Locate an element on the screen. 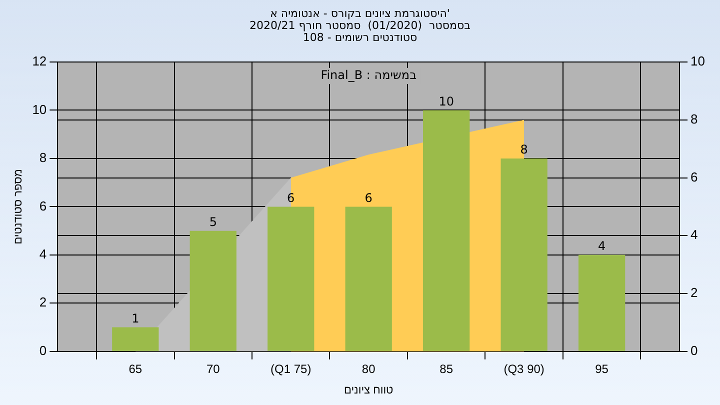 The image size is (720, 405). annotation: במשימה : Final_B is located at coordinates (368, 75).